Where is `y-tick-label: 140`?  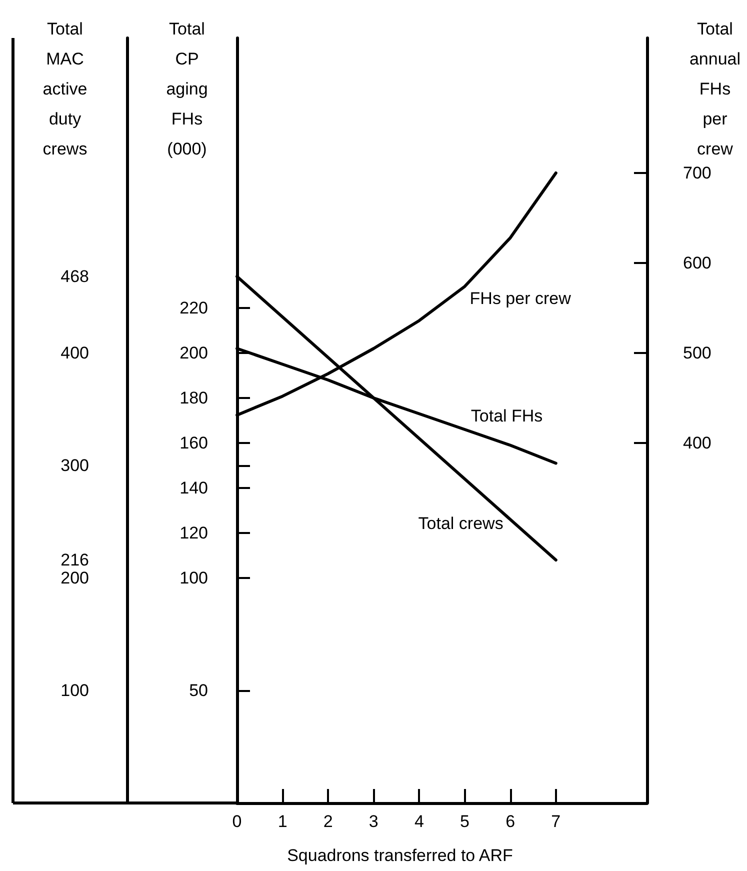 y-tick-label: 140 is located at coordinates (194, 488).